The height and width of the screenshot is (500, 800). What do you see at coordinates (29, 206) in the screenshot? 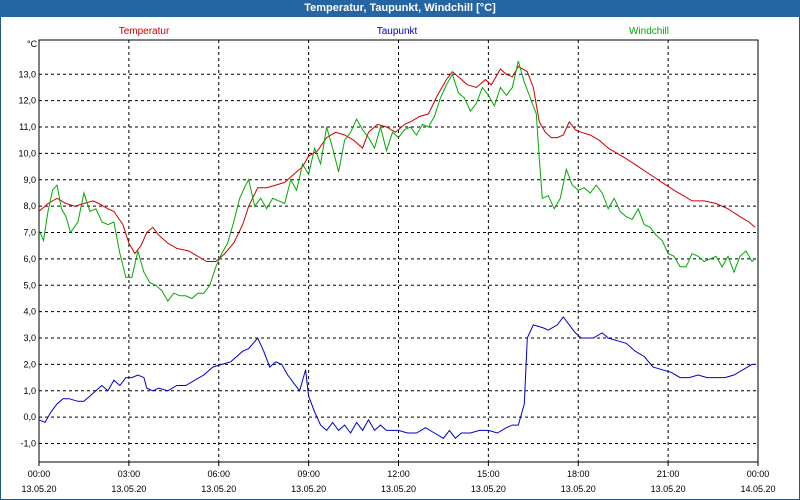
I see `y-tick-label: 8,0` at bounding box center [29, 206].